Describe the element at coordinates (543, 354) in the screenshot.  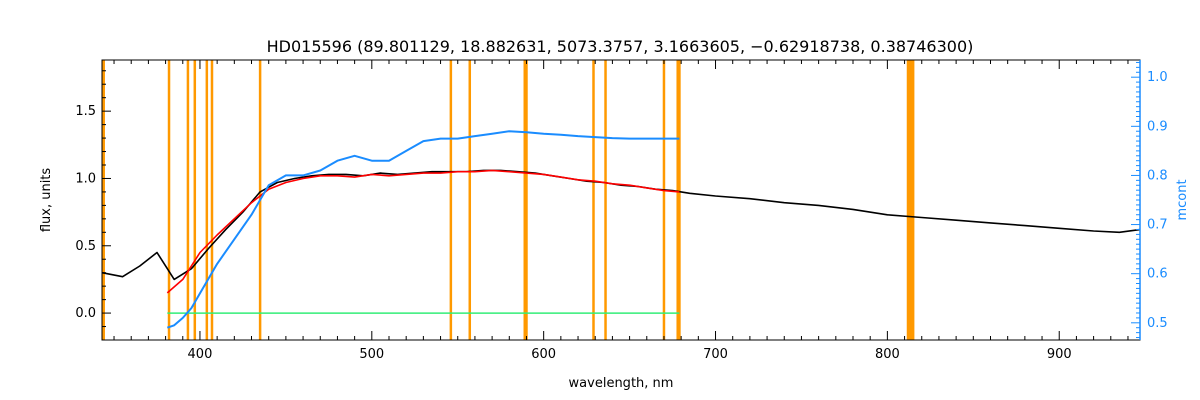
I see `x-tick-label: 600` at that location.